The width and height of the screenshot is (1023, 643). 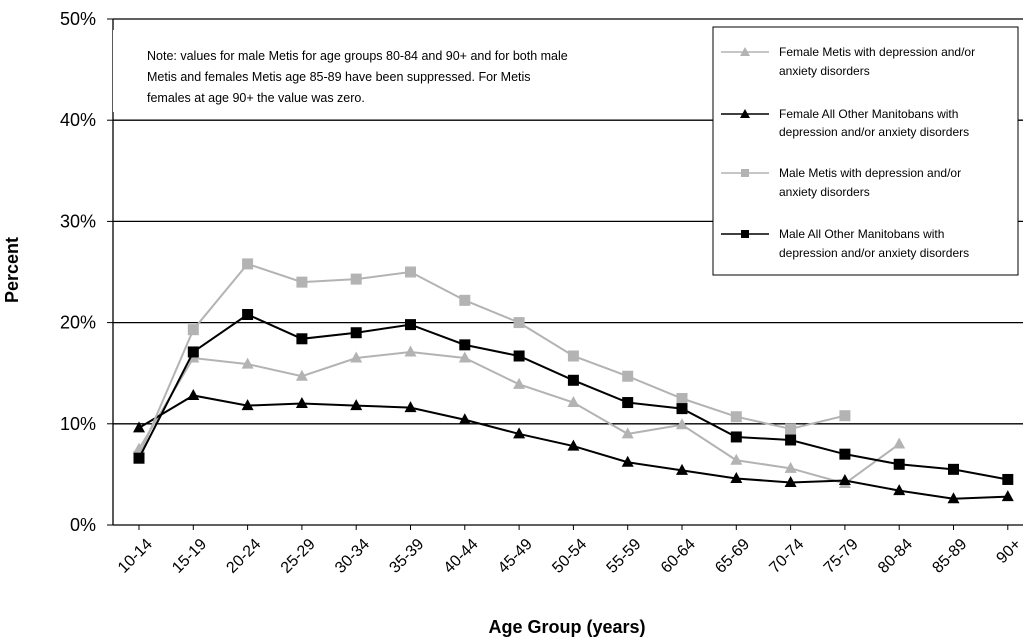 I want to click on x-tick-label: 55-59, so click(x=624, y=556).